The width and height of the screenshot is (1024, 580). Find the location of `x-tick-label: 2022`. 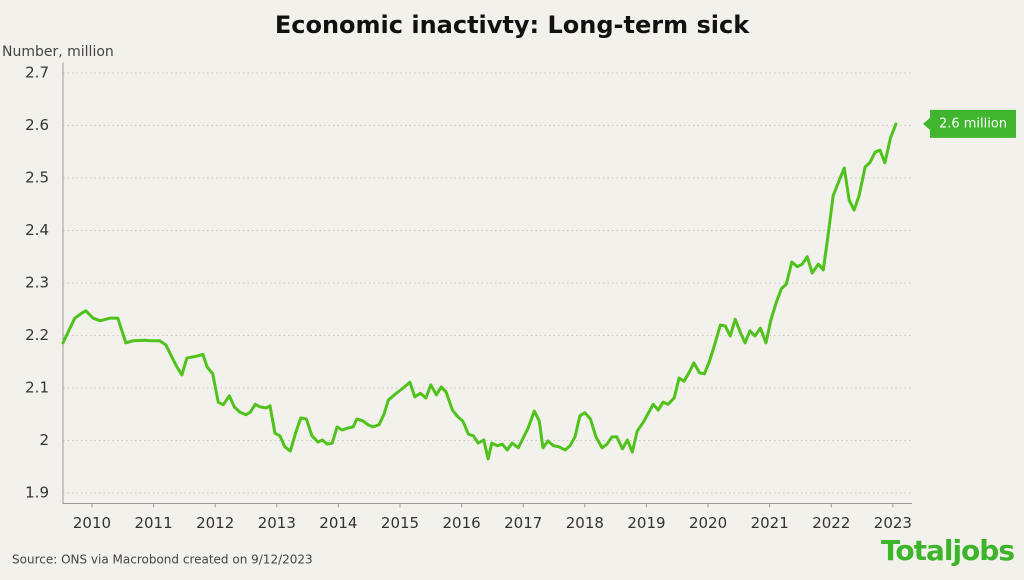

x-tick-label: 2022 is located at coordinates (831, 523).